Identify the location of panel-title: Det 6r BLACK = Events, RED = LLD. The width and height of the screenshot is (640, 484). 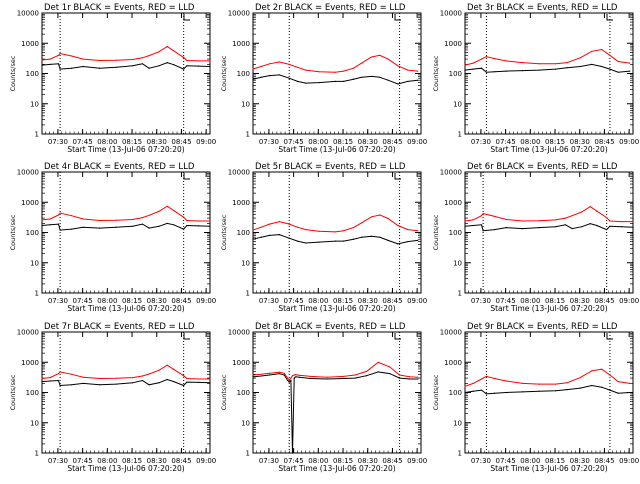
(542, 167).